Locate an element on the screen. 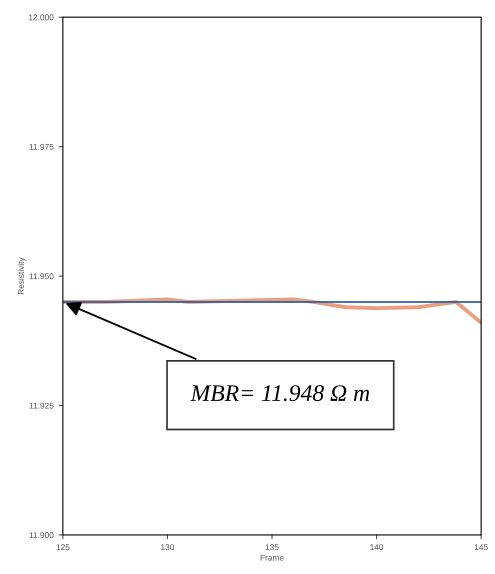 This screenshot has width=495, height=574. x-axis-title: Frame is located at coordinates (272, 557).